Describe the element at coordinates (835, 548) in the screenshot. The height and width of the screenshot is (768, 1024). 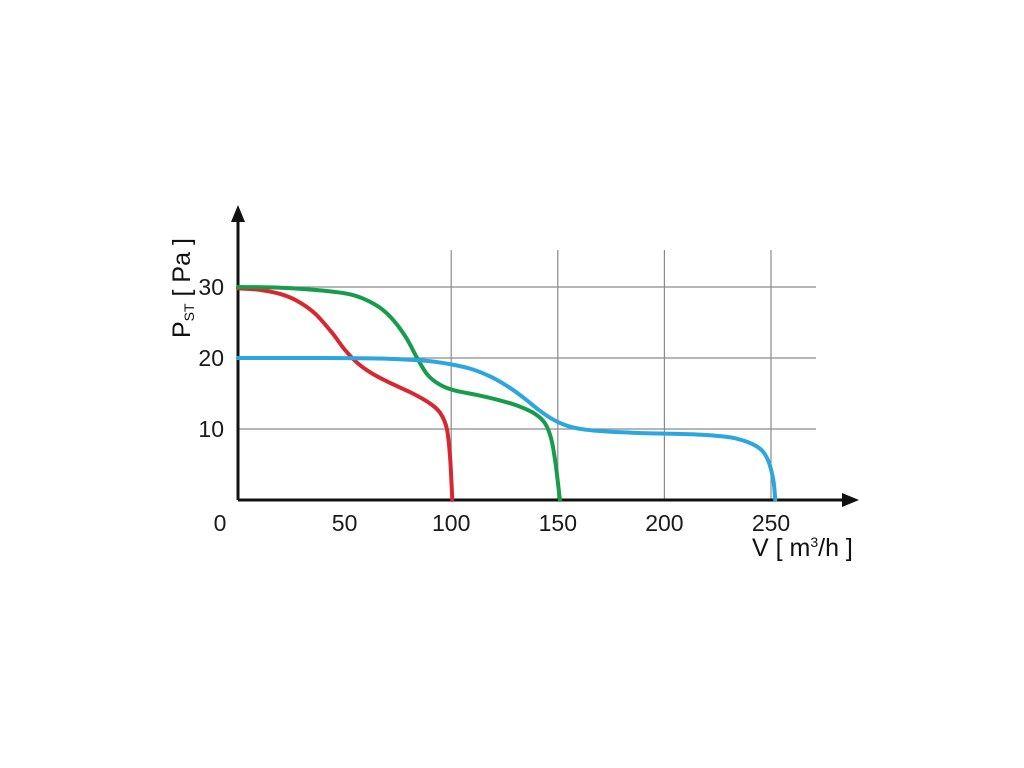
I see `x-axis-label-unit: /h ]` at that location.